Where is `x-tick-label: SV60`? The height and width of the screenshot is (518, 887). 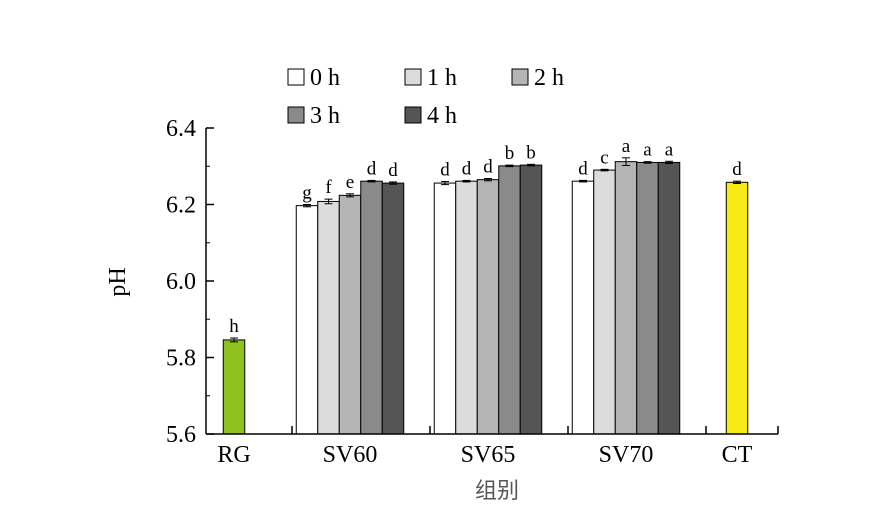 x-tick-label: SV60 is located at coordinates (350, 455).